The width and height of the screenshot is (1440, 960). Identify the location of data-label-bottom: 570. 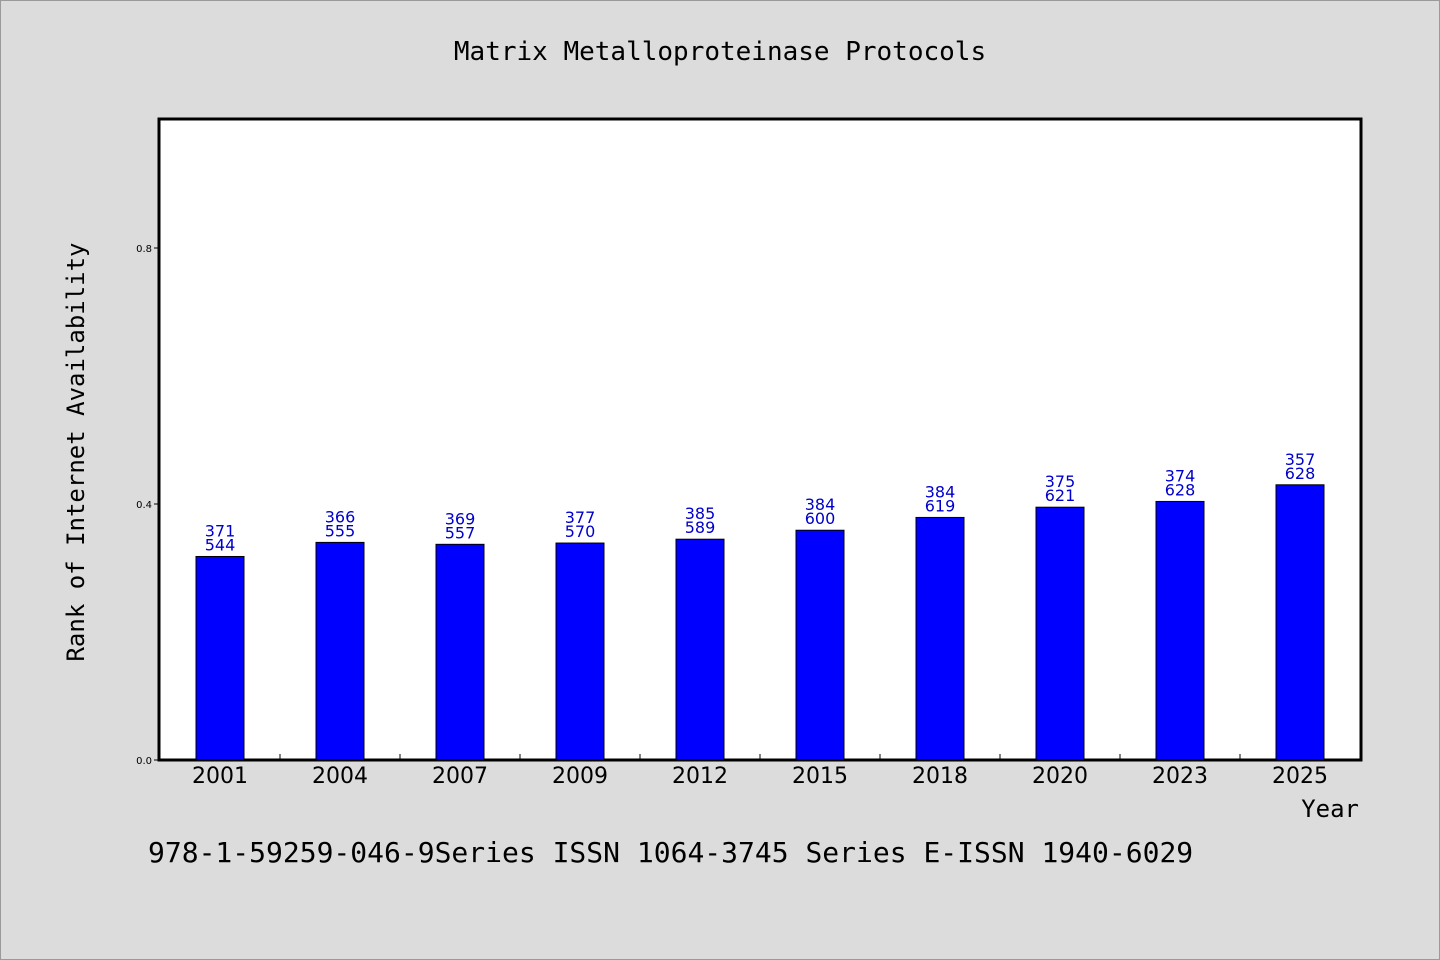
(580, 531).